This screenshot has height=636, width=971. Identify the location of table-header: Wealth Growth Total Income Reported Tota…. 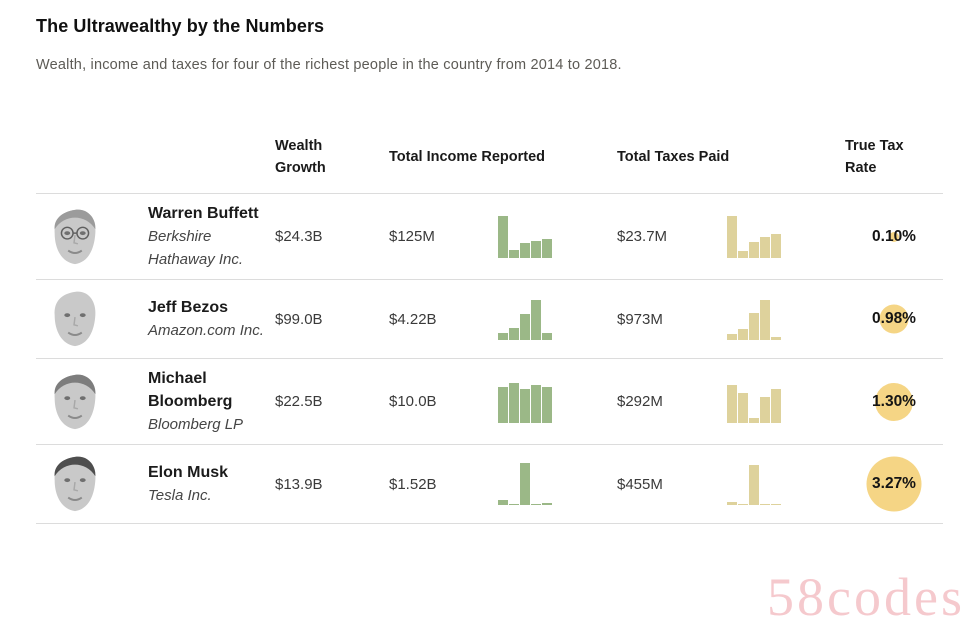
(489, 157).